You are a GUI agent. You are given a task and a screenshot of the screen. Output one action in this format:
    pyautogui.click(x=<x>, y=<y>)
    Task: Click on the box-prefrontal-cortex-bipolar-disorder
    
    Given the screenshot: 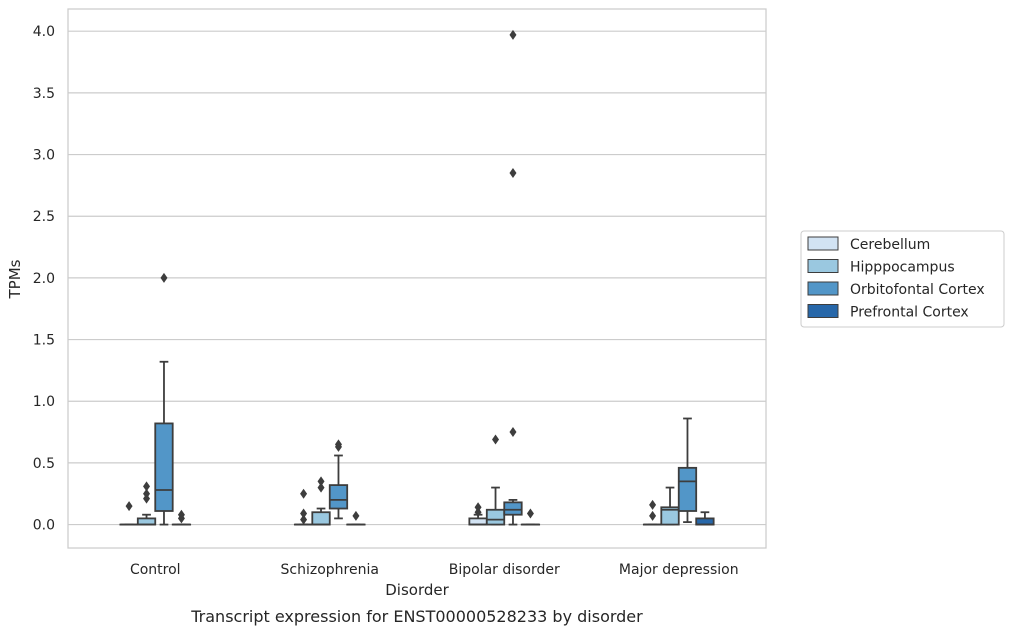 What is the action you would take?
    pyautogui.click(x=530, y=517)
    